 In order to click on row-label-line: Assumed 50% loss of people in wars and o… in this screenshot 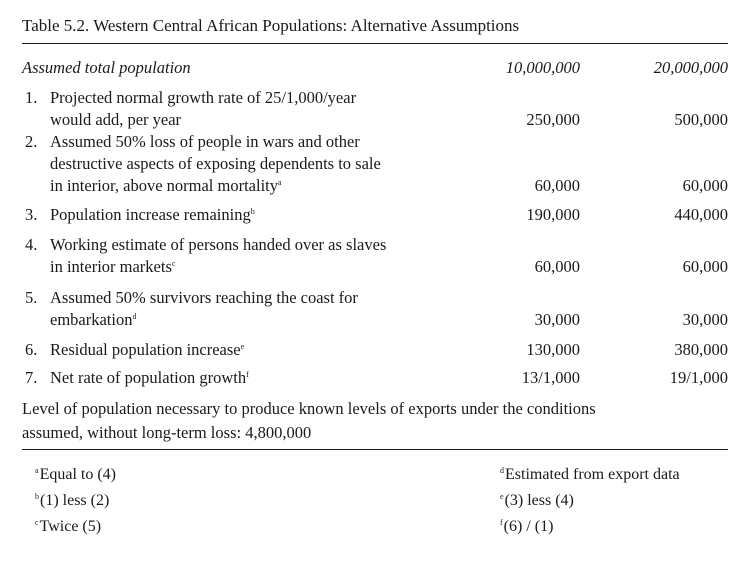, I will do `click(205, 141)`.